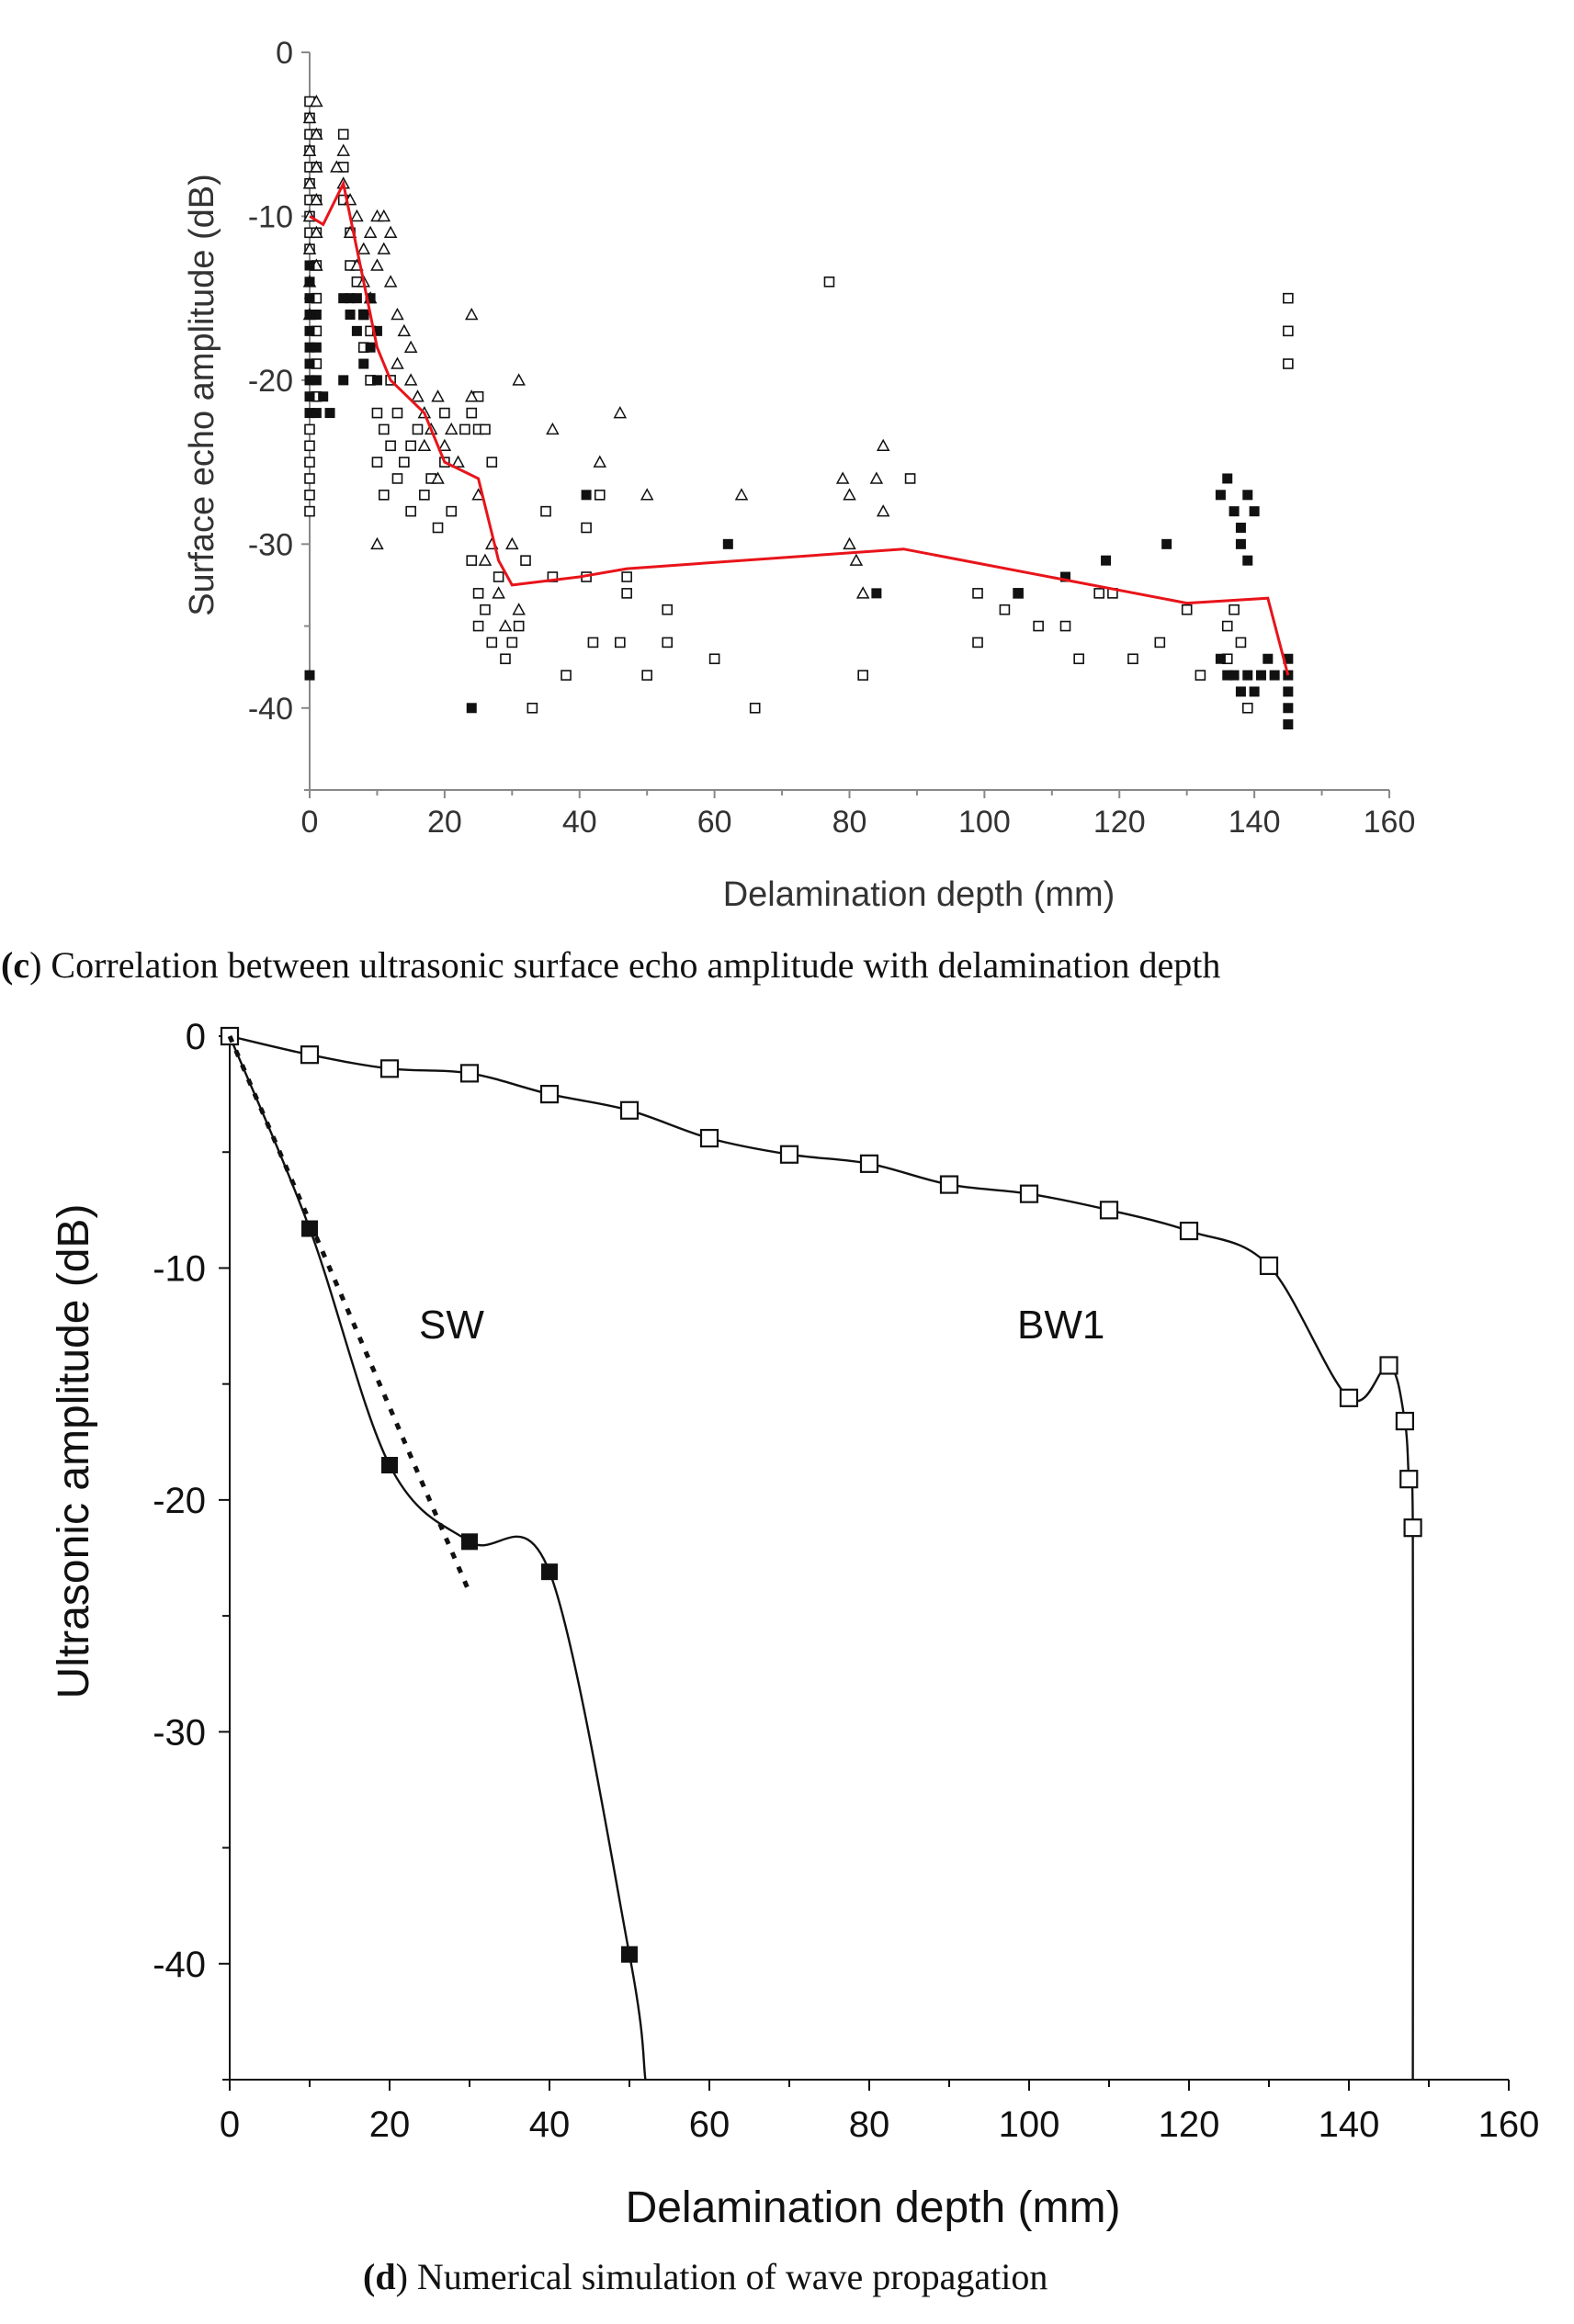 This screenshot has height=2324, width=1574. What do you see at coordinates (451, 1325) in the screenshot?
I see `panel-d-sw-label: SW` at bounding box center [451, 1325].